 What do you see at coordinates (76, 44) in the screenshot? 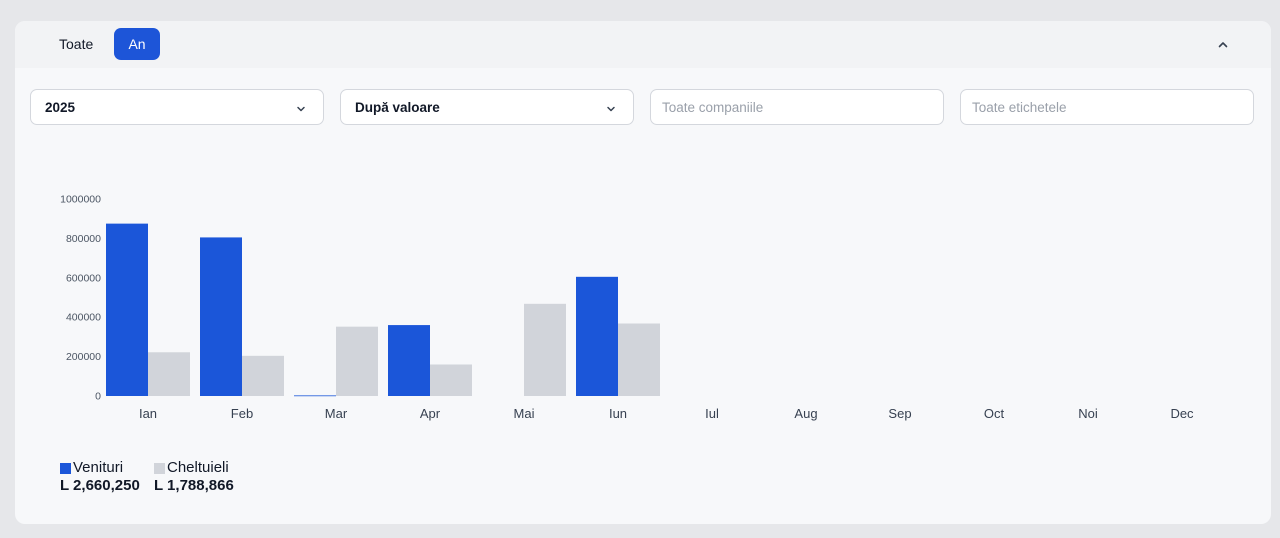
I see `tab-all: Toate` at bounding box center [76, 44].